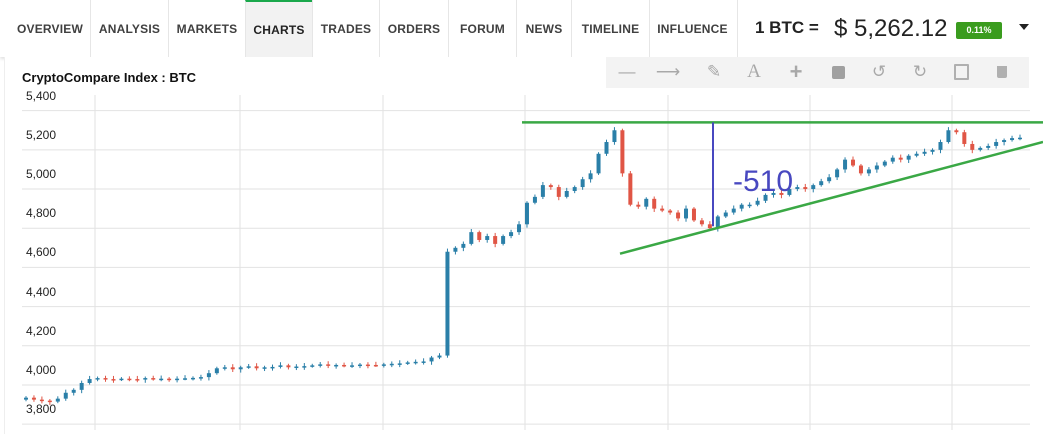 The width and height of the screenshot is (1043, 434). What do you see at coordinates (41, 291) in the screenshot?
I see `y-tick-label: 4,400` at bounding box center [41, 291].